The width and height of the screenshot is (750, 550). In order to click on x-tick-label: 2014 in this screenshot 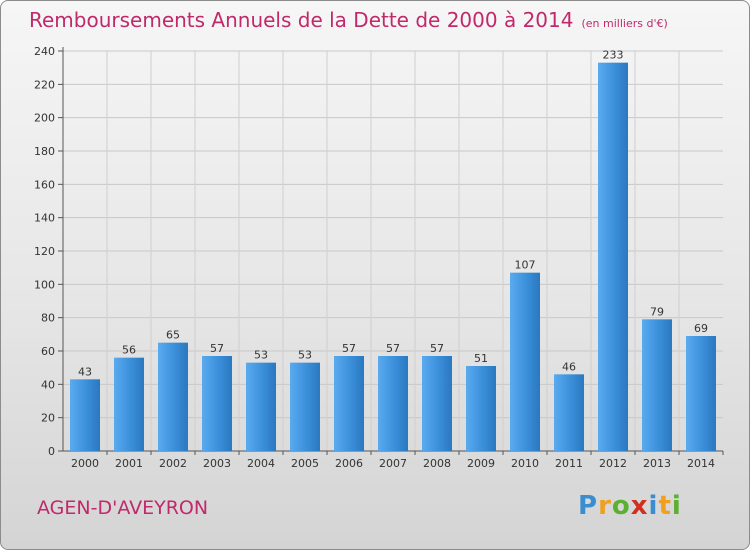, I will do `click(701, 463)`.